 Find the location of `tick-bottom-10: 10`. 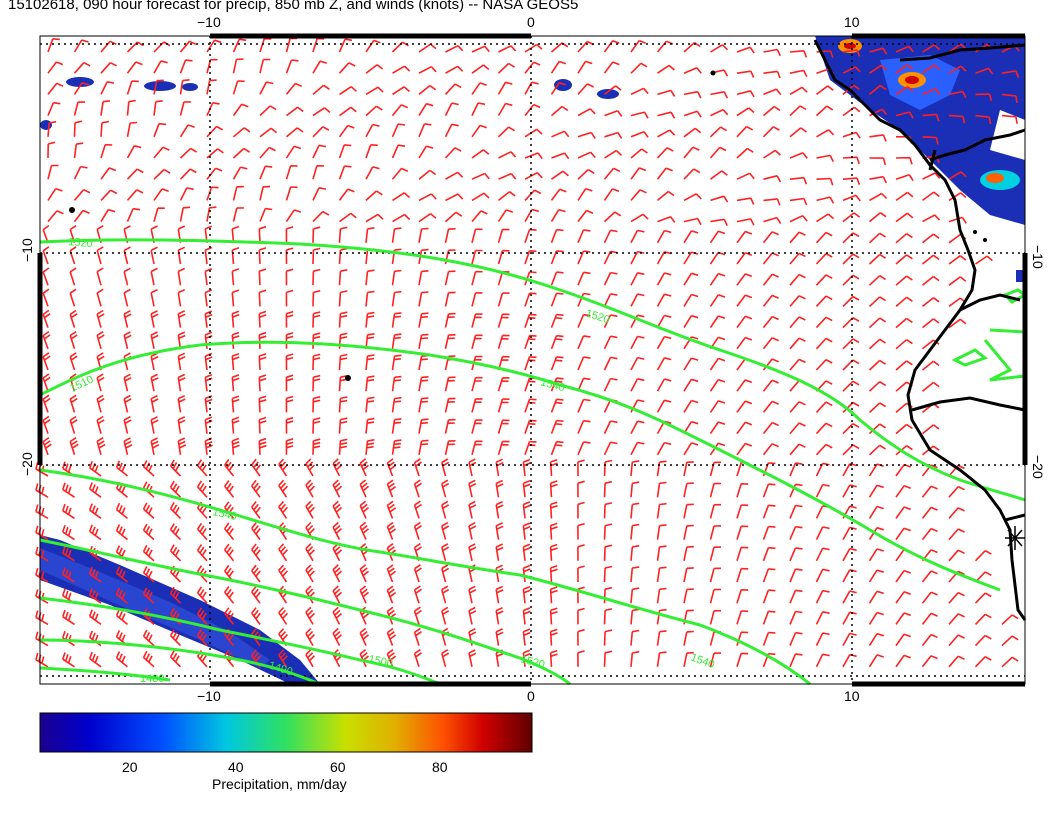

tick-bottom-10: 10 is located at coordinates (852, 696).